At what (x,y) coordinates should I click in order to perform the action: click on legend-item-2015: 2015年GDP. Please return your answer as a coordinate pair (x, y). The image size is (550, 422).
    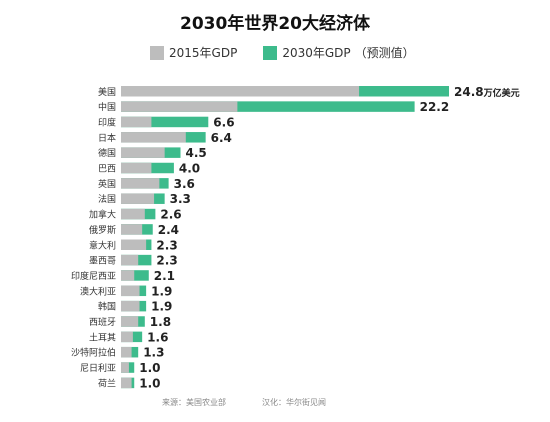
    Looking at the image, I should click on (193, 52).